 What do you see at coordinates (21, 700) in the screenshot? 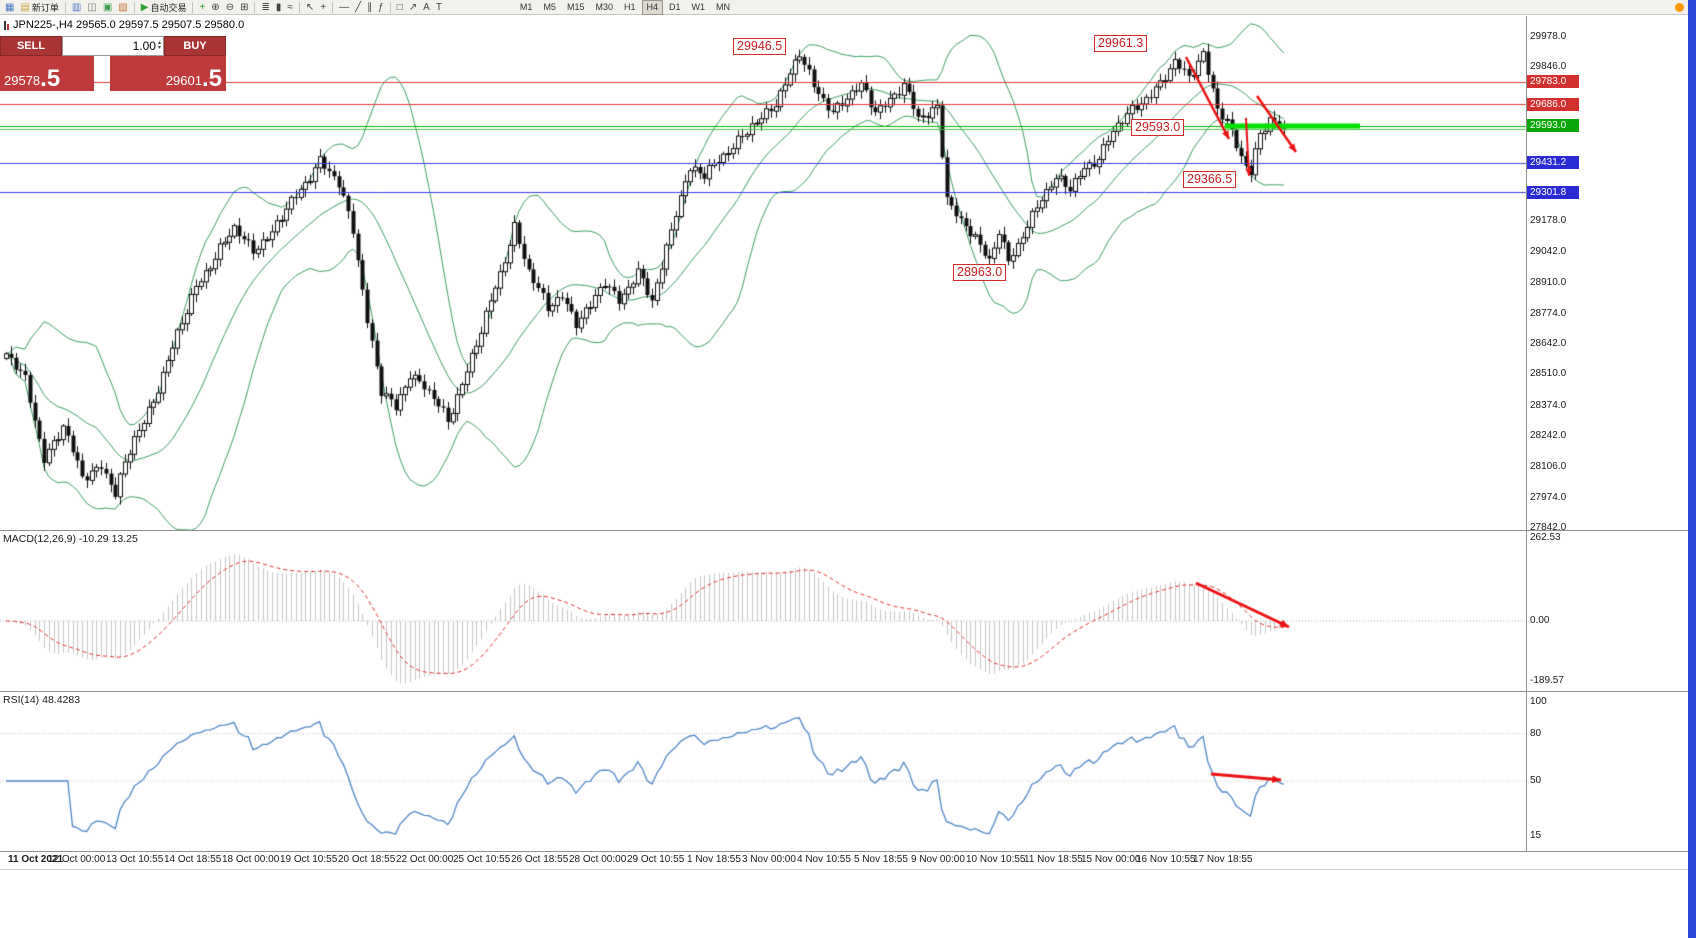
I see `rsi-name: RSI(14)` at bounding box center [21, 700].